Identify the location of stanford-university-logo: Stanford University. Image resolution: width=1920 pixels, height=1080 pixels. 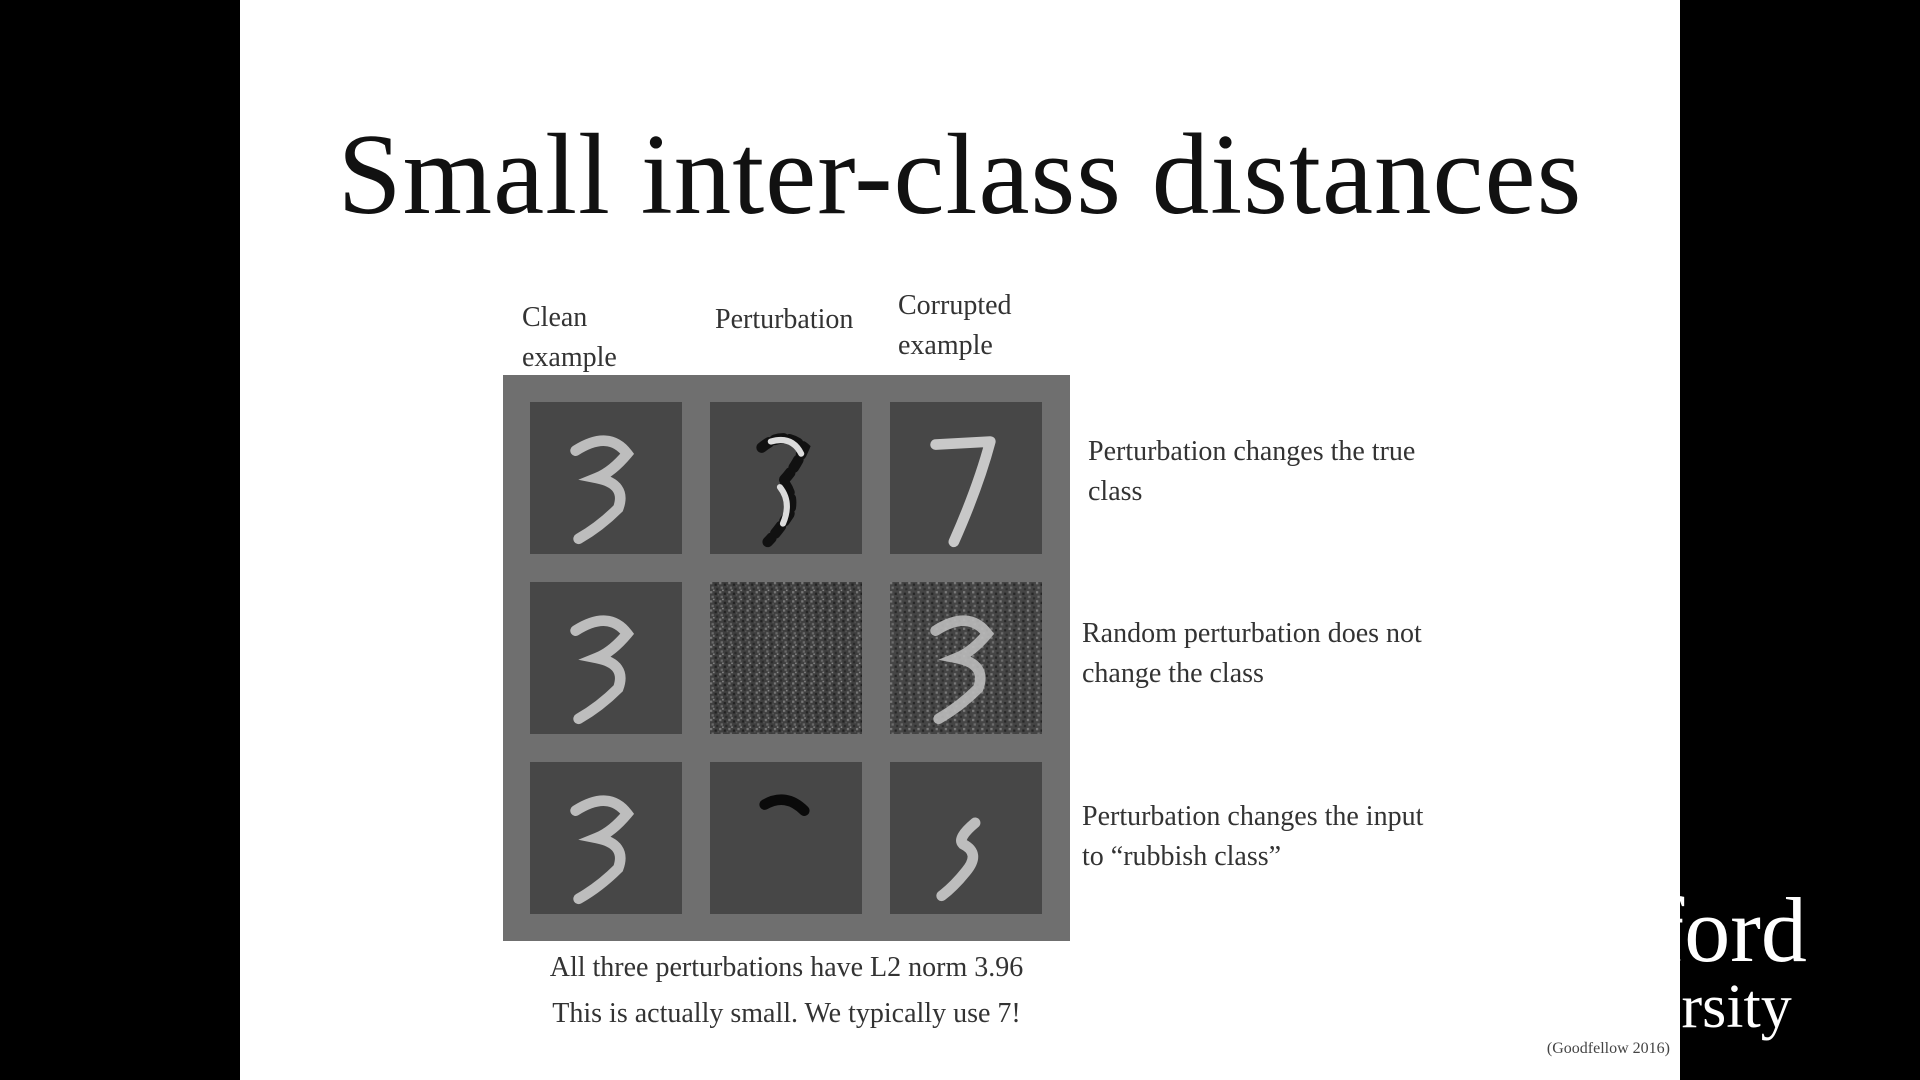
(1705, 960).